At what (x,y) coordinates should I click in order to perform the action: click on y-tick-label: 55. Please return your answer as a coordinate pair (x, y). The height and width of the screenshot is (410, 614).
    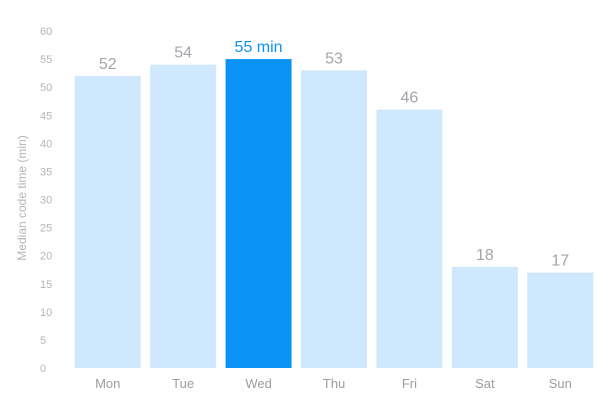
    Looking at the image, I should click on (46, 60).